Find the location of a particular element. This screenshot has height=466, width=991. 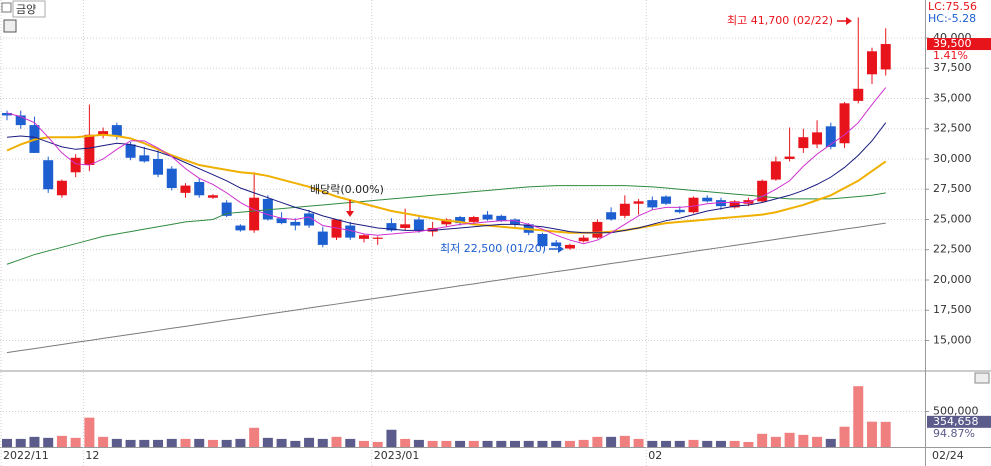

x-axis-date: 02/24 is located at coordinates (948, 455).